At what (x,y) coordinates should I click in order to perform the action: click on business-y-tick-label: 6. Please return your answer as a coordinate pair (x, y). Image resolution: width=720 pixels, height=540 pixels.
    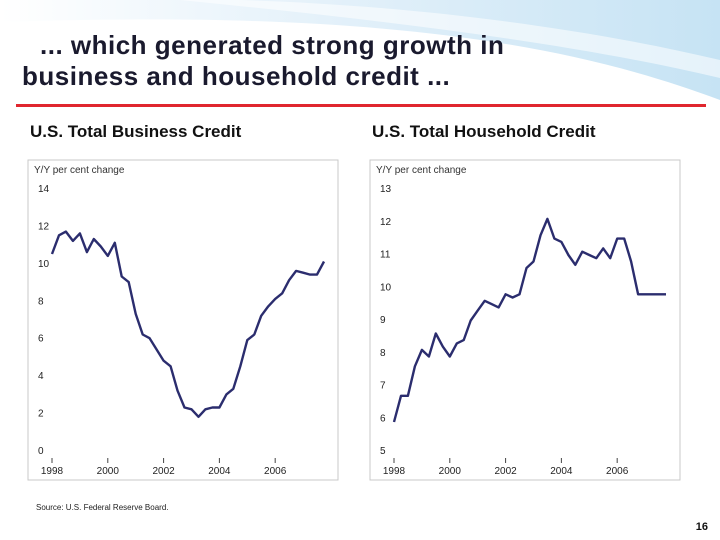
    Looking at the image, I should click on (41, 339).